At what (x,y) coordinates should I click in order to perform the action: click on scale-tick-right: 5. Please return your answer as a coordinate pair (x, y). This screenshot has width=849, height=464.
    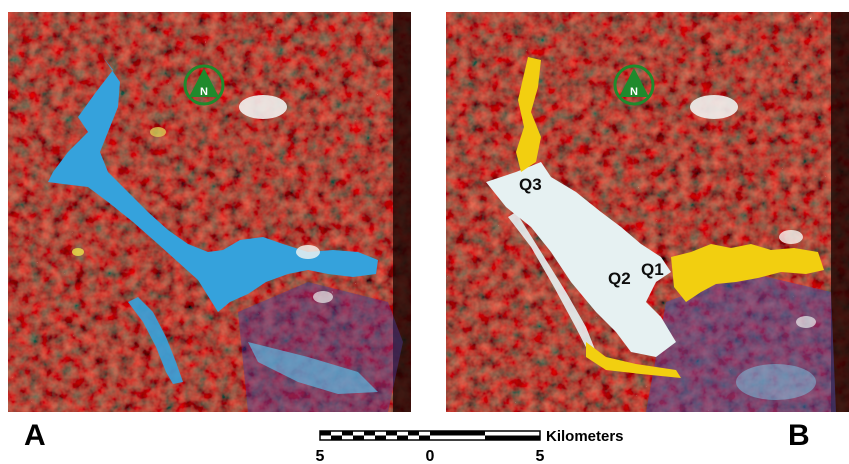
    Looking at the image, I should click on (540, 455).